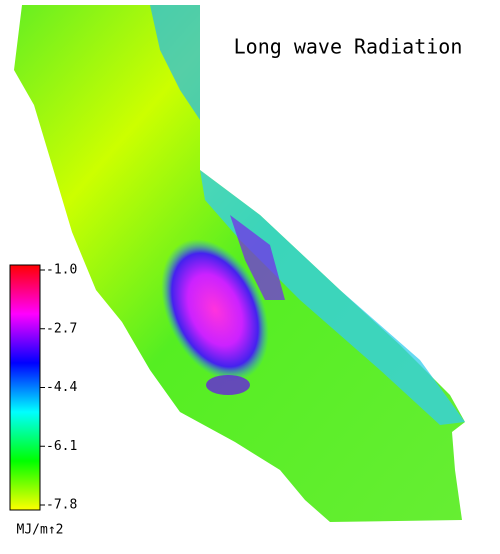 This screenshot has width=500, height=554. What do you see at coordinates (40, 530) in the screenshot?
I see `colorbar-unit: MJ/m↑2` at bounding box center [40, 530].